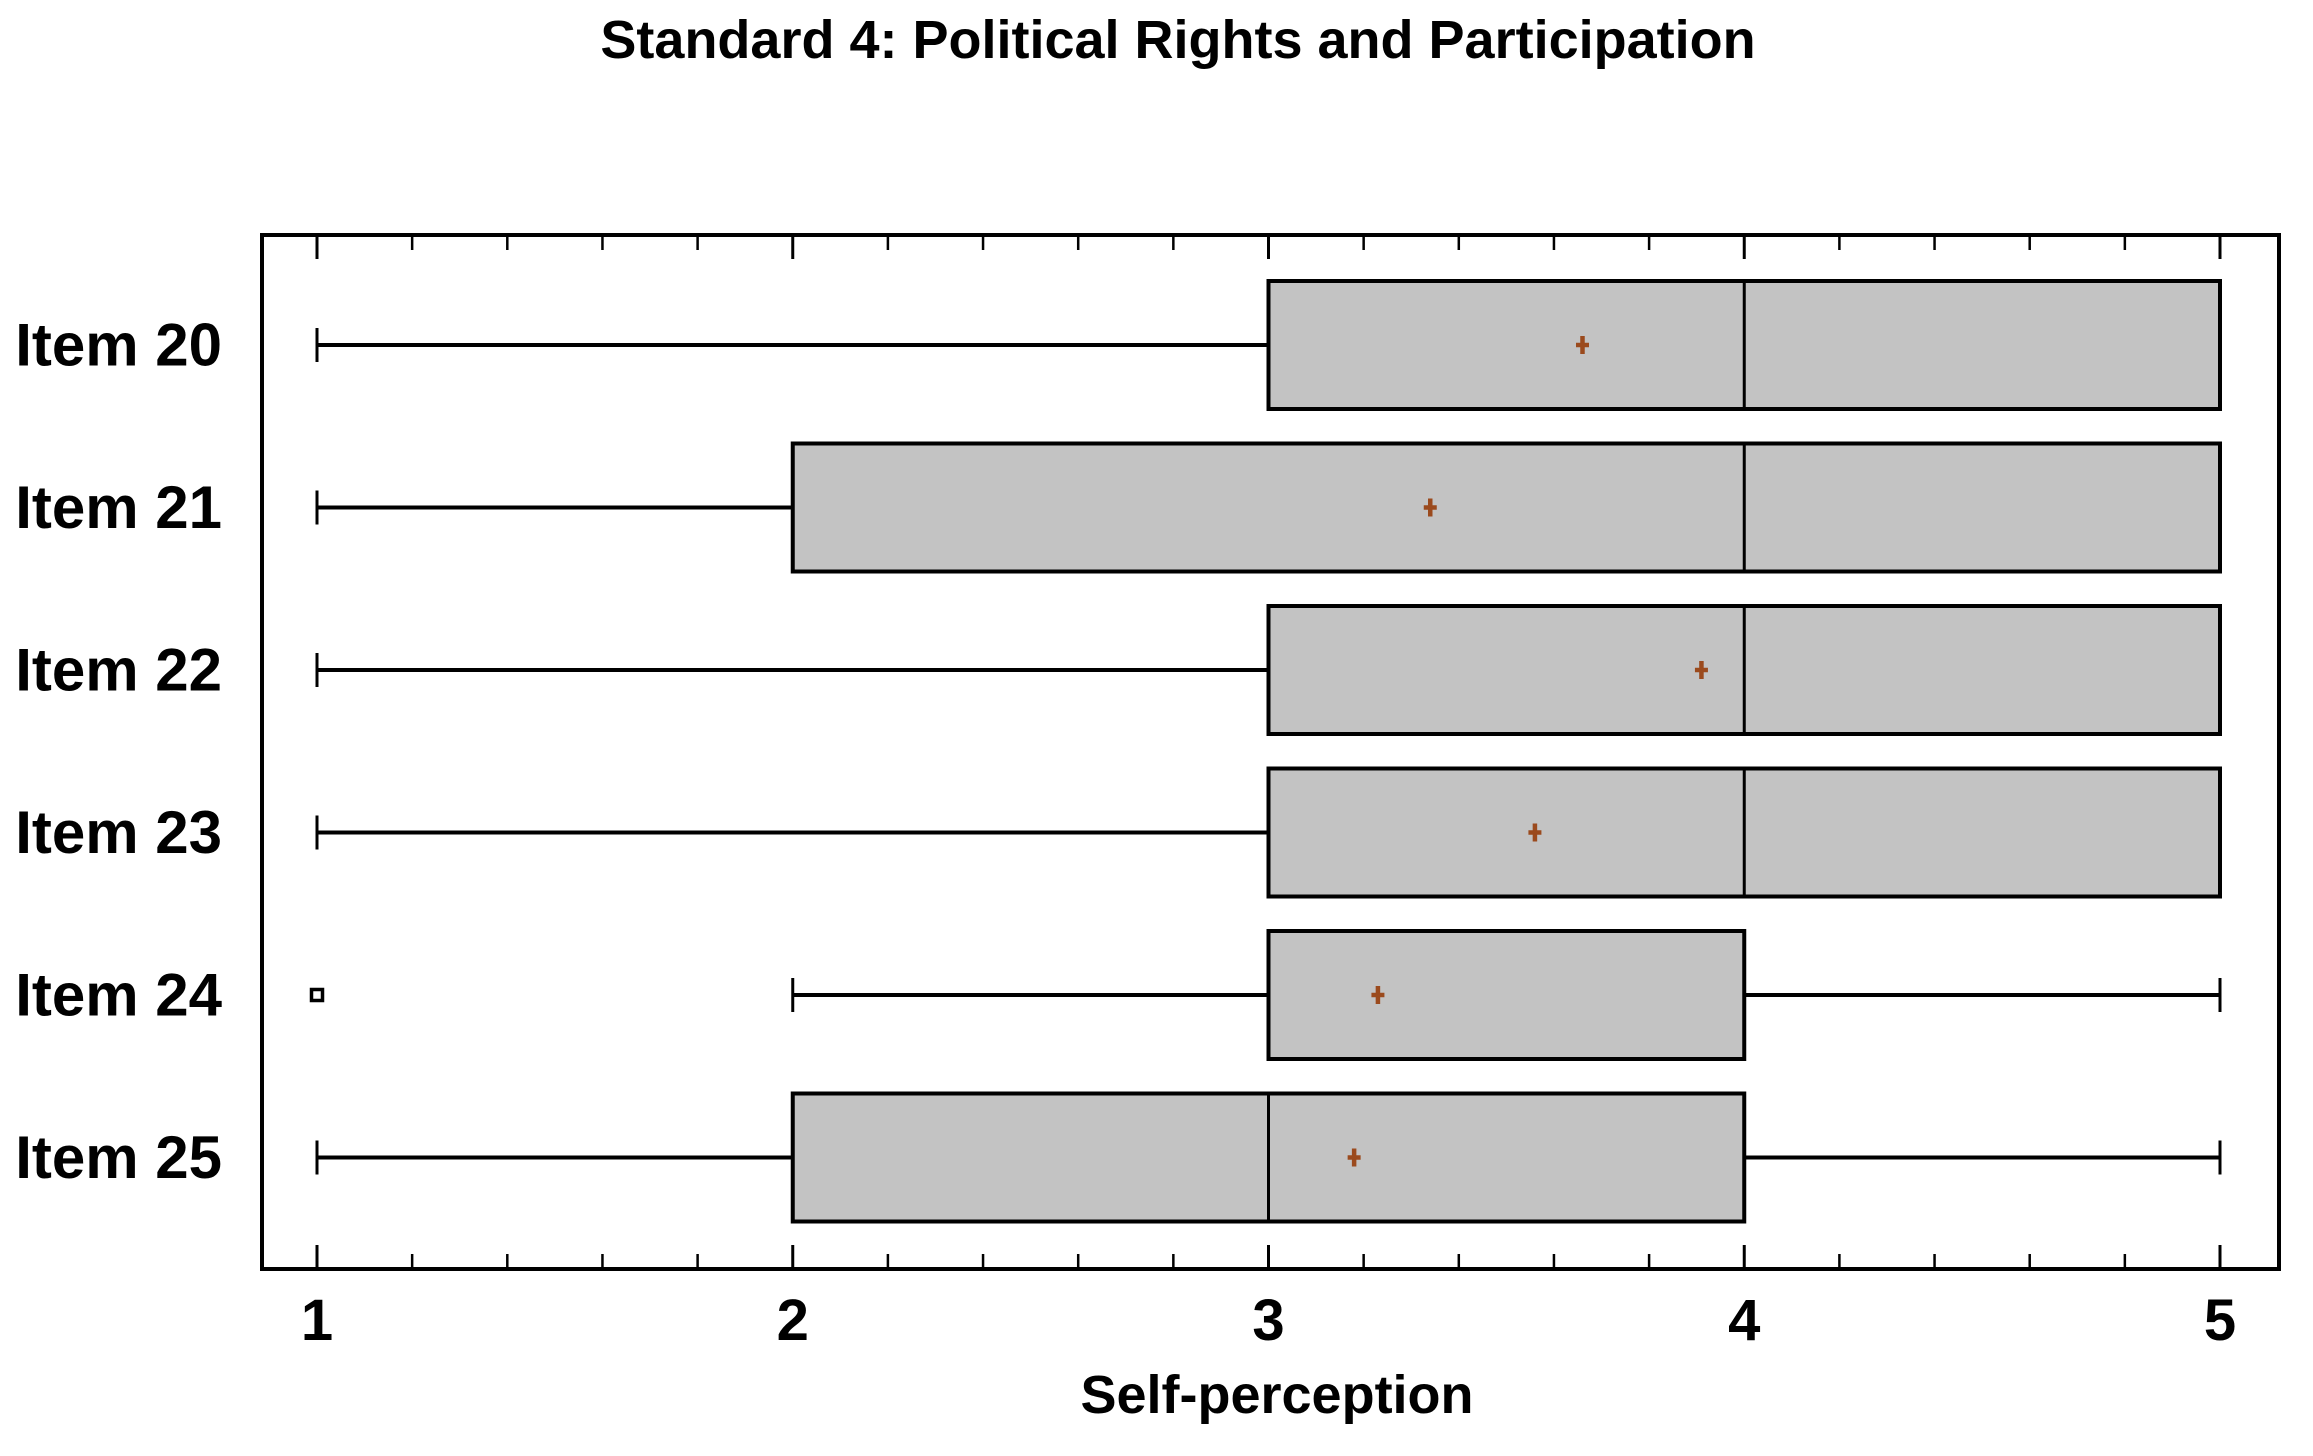 The width and height of the screenshot is (2313, 1456). Describe the element at coordinates (118, 1157) in the screenshot. I see `y-category-label: Item 25` at that location.